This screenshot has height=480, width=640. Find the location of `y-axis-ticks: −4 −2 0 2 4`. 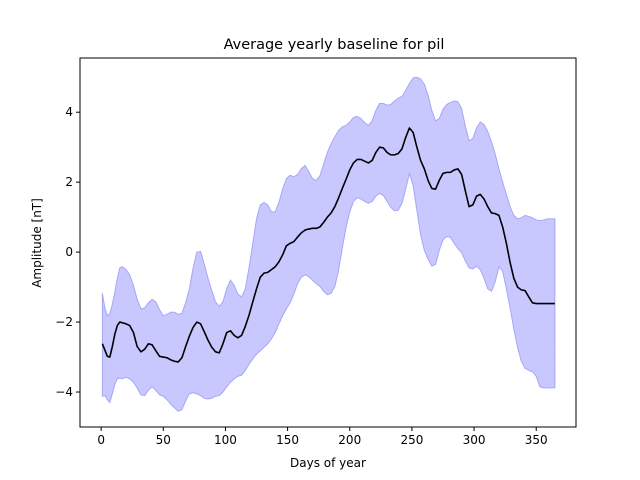

y-axis-ticks: −4 −2 0 2 4 is located at coordinates (67, 252).